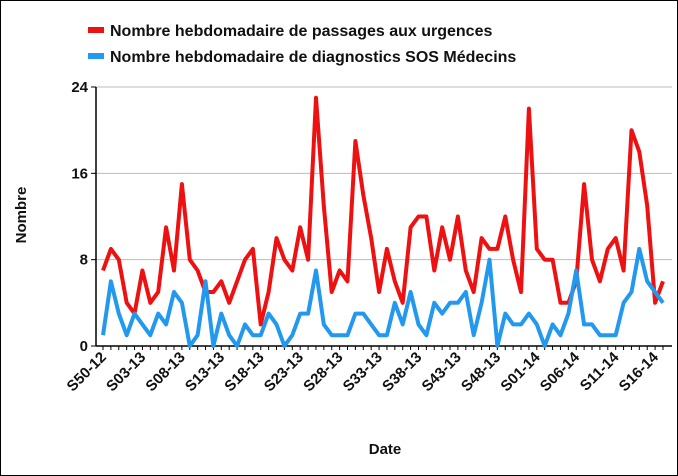 The width and height of the screenshot is (678, 476). Describe the element at coordinates (402, 372) in the screenshot. I see `x-tick-label: S38-13` at that location.